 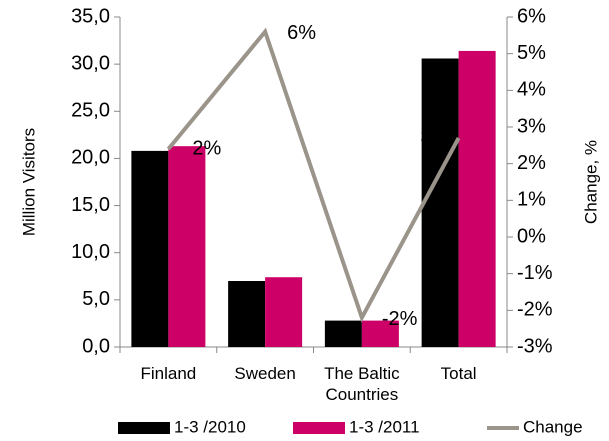 I want to click on y-tick-label: 15,0, so click(x=90, y=205).